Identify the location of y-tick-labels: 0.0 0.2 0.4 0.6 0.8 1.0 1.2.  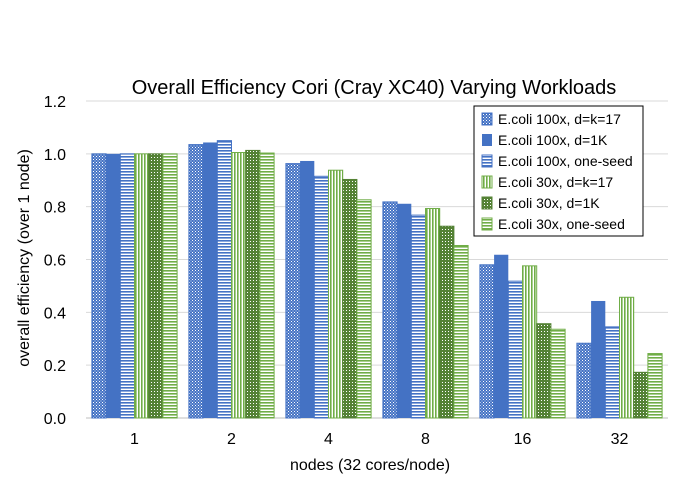
(55, 261).